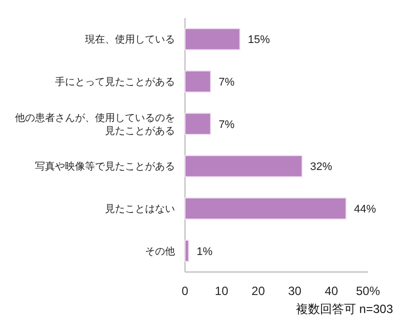 This screenshot has height=319, width=397. I want to click on y-tick-label: その他, so click(160, 251).